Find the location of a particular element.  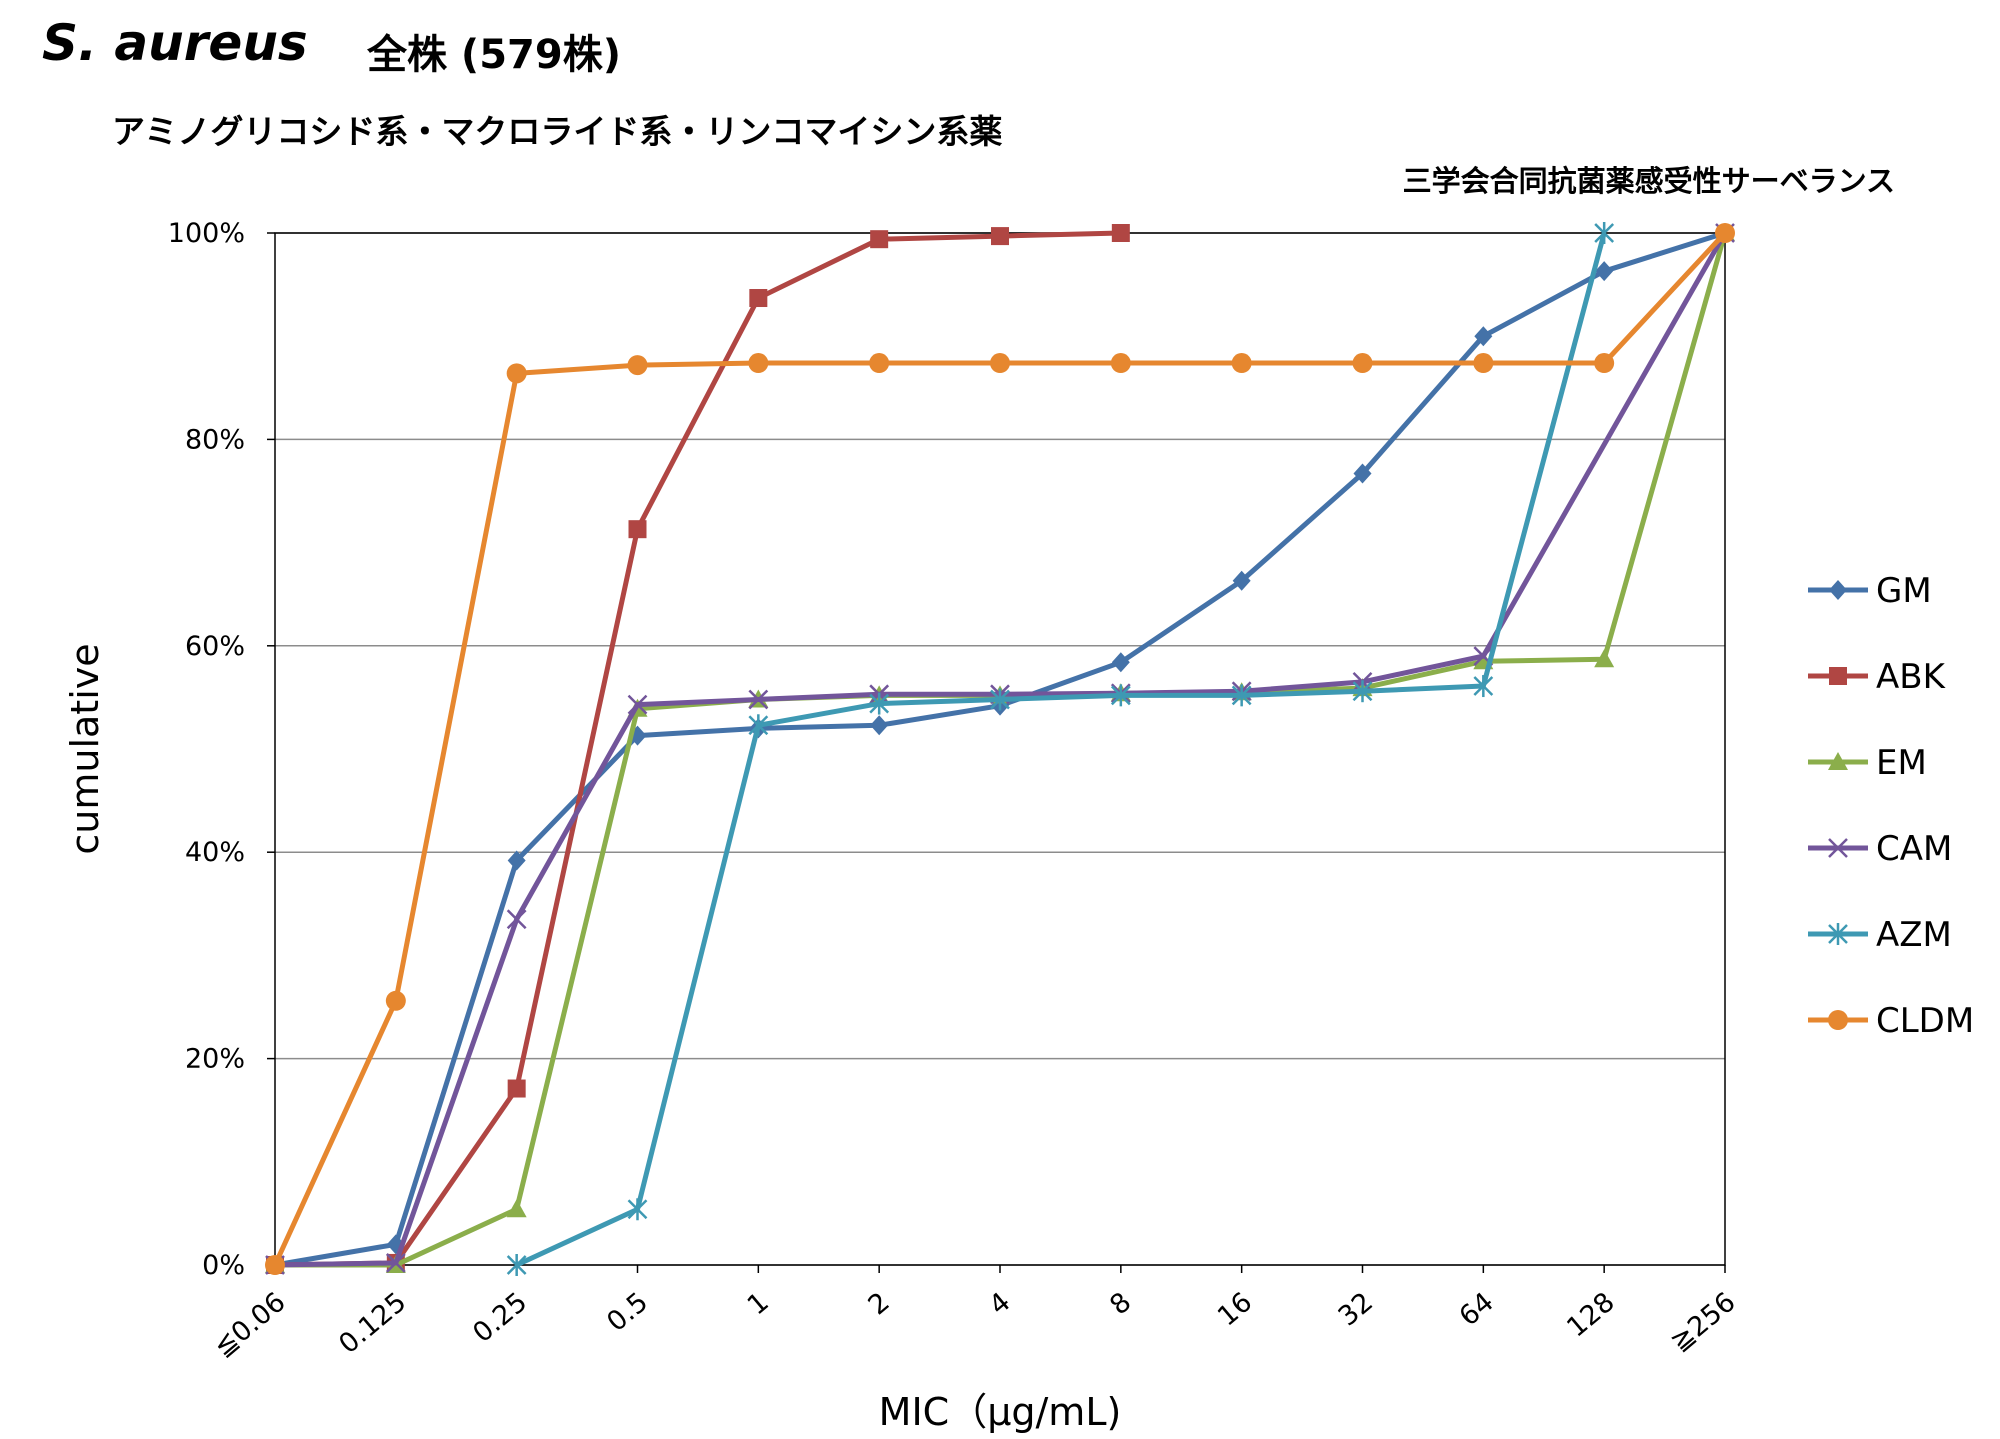

legend-label-cam: CAM is located at coordinates (1914, 849).